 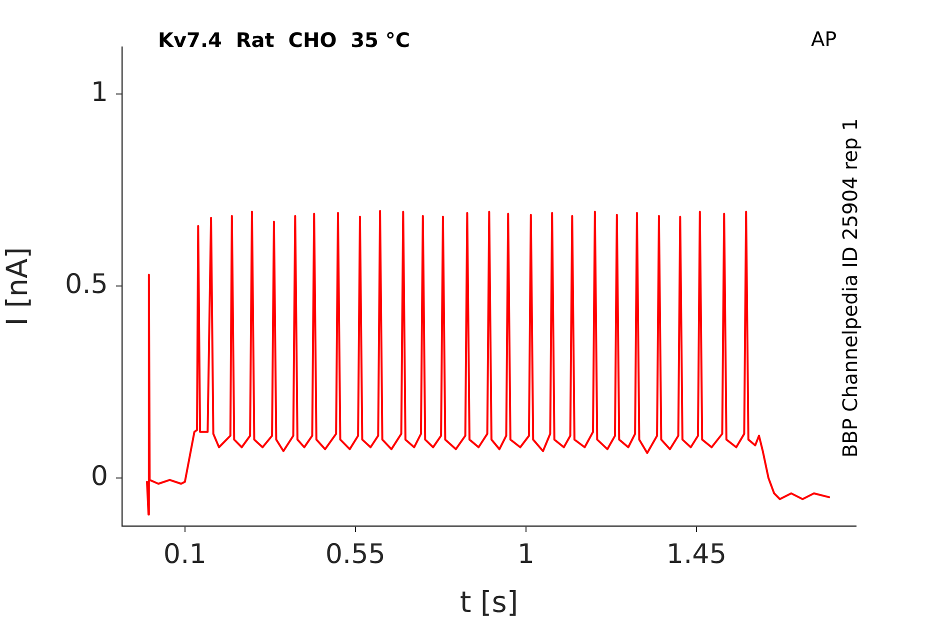 What do you see at coordinates (86, 284) in the screenshot?
I see `y-tick-label: 0.5` at bounding box center [86, 284].